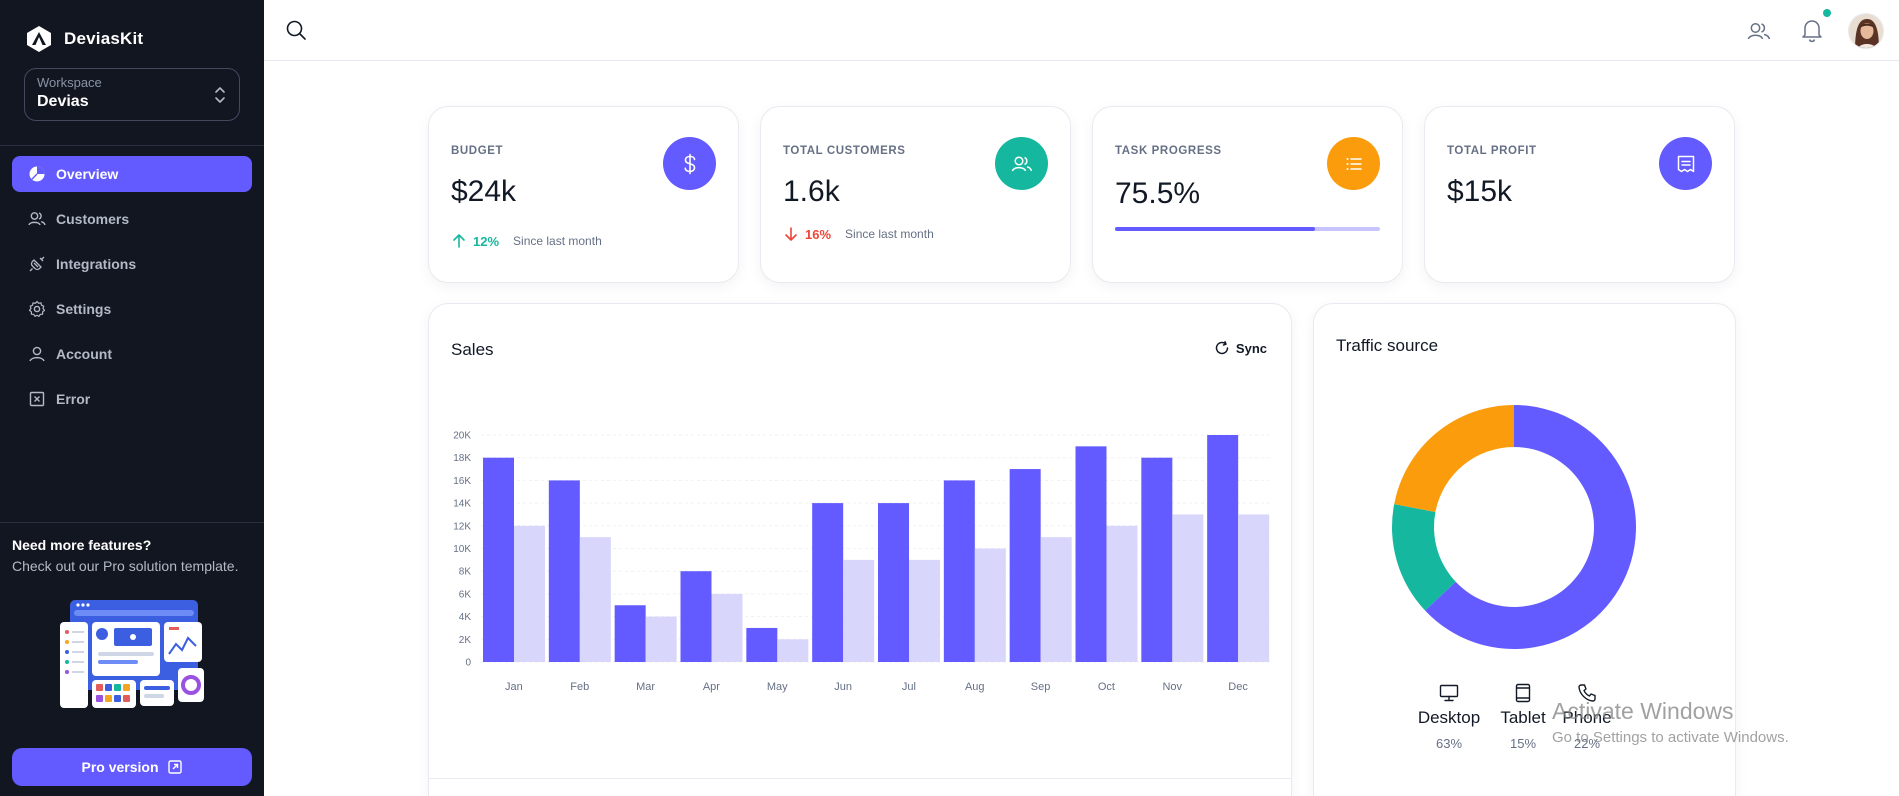 Image resolution: width=1899 pixels, height=796 pixels. What do you see at coordinates (514, 687) in the screenshot?
I see `x-tick-label: Jan` at bounding box center [514, 687].